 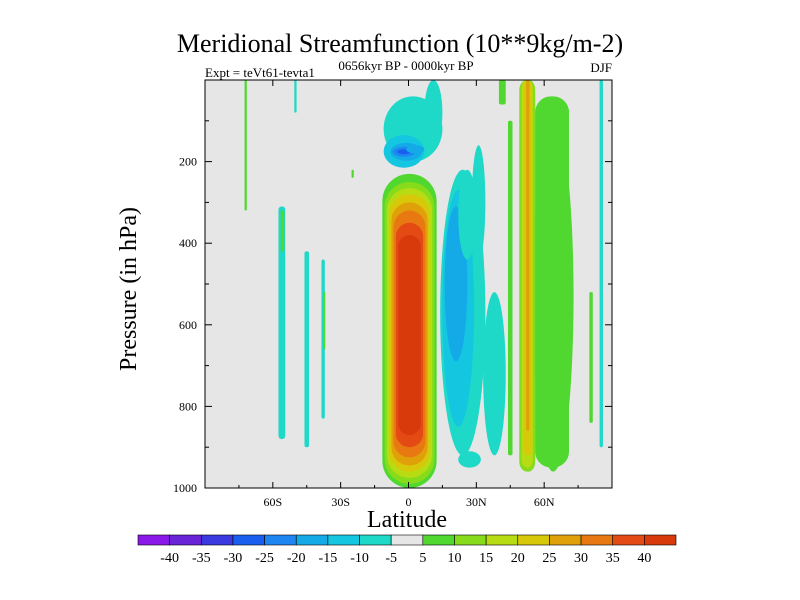 What do you see at coordinates (201, 558) in the screenshot?
I see `colorbar-label: -35` at bounding box center [201, 558].